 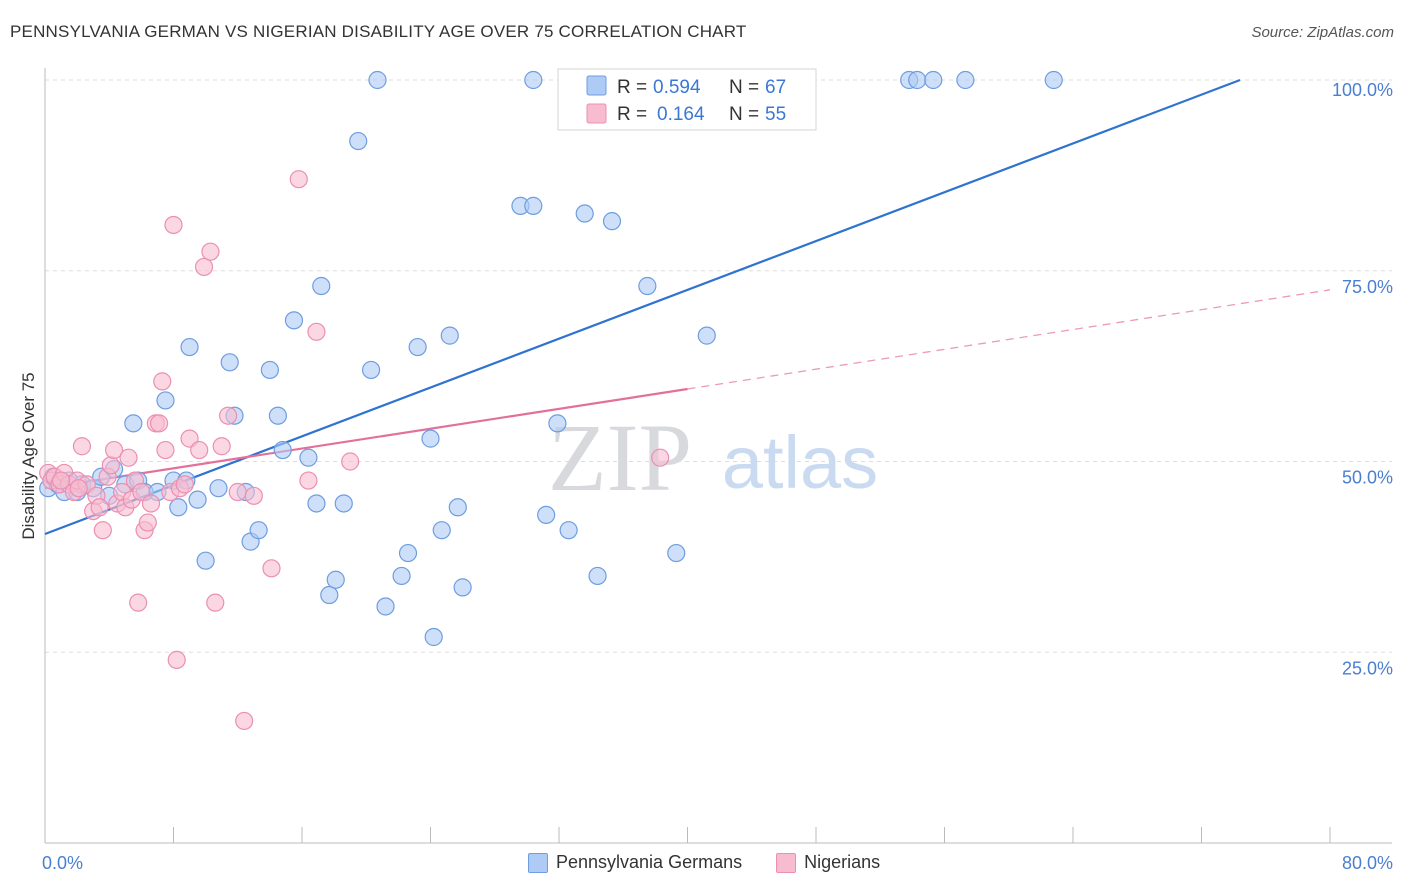 I want to click on legend-r-label-2: R =, so click(x=632, y=114).